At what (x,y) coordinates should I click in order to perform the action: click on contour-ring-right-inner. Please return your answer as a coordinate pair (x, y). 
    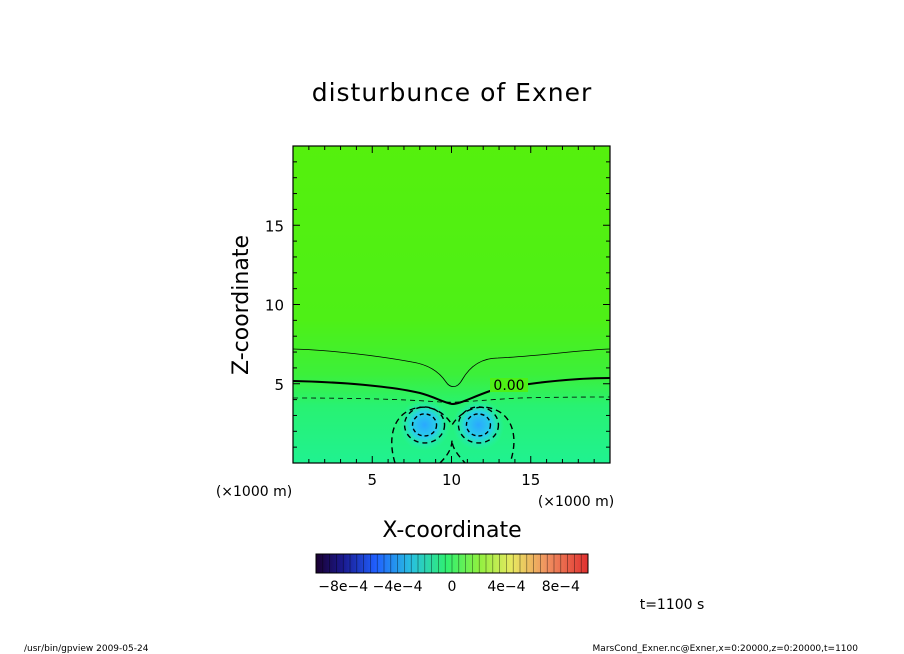
    Looking at the image, I should click on (478, 425).